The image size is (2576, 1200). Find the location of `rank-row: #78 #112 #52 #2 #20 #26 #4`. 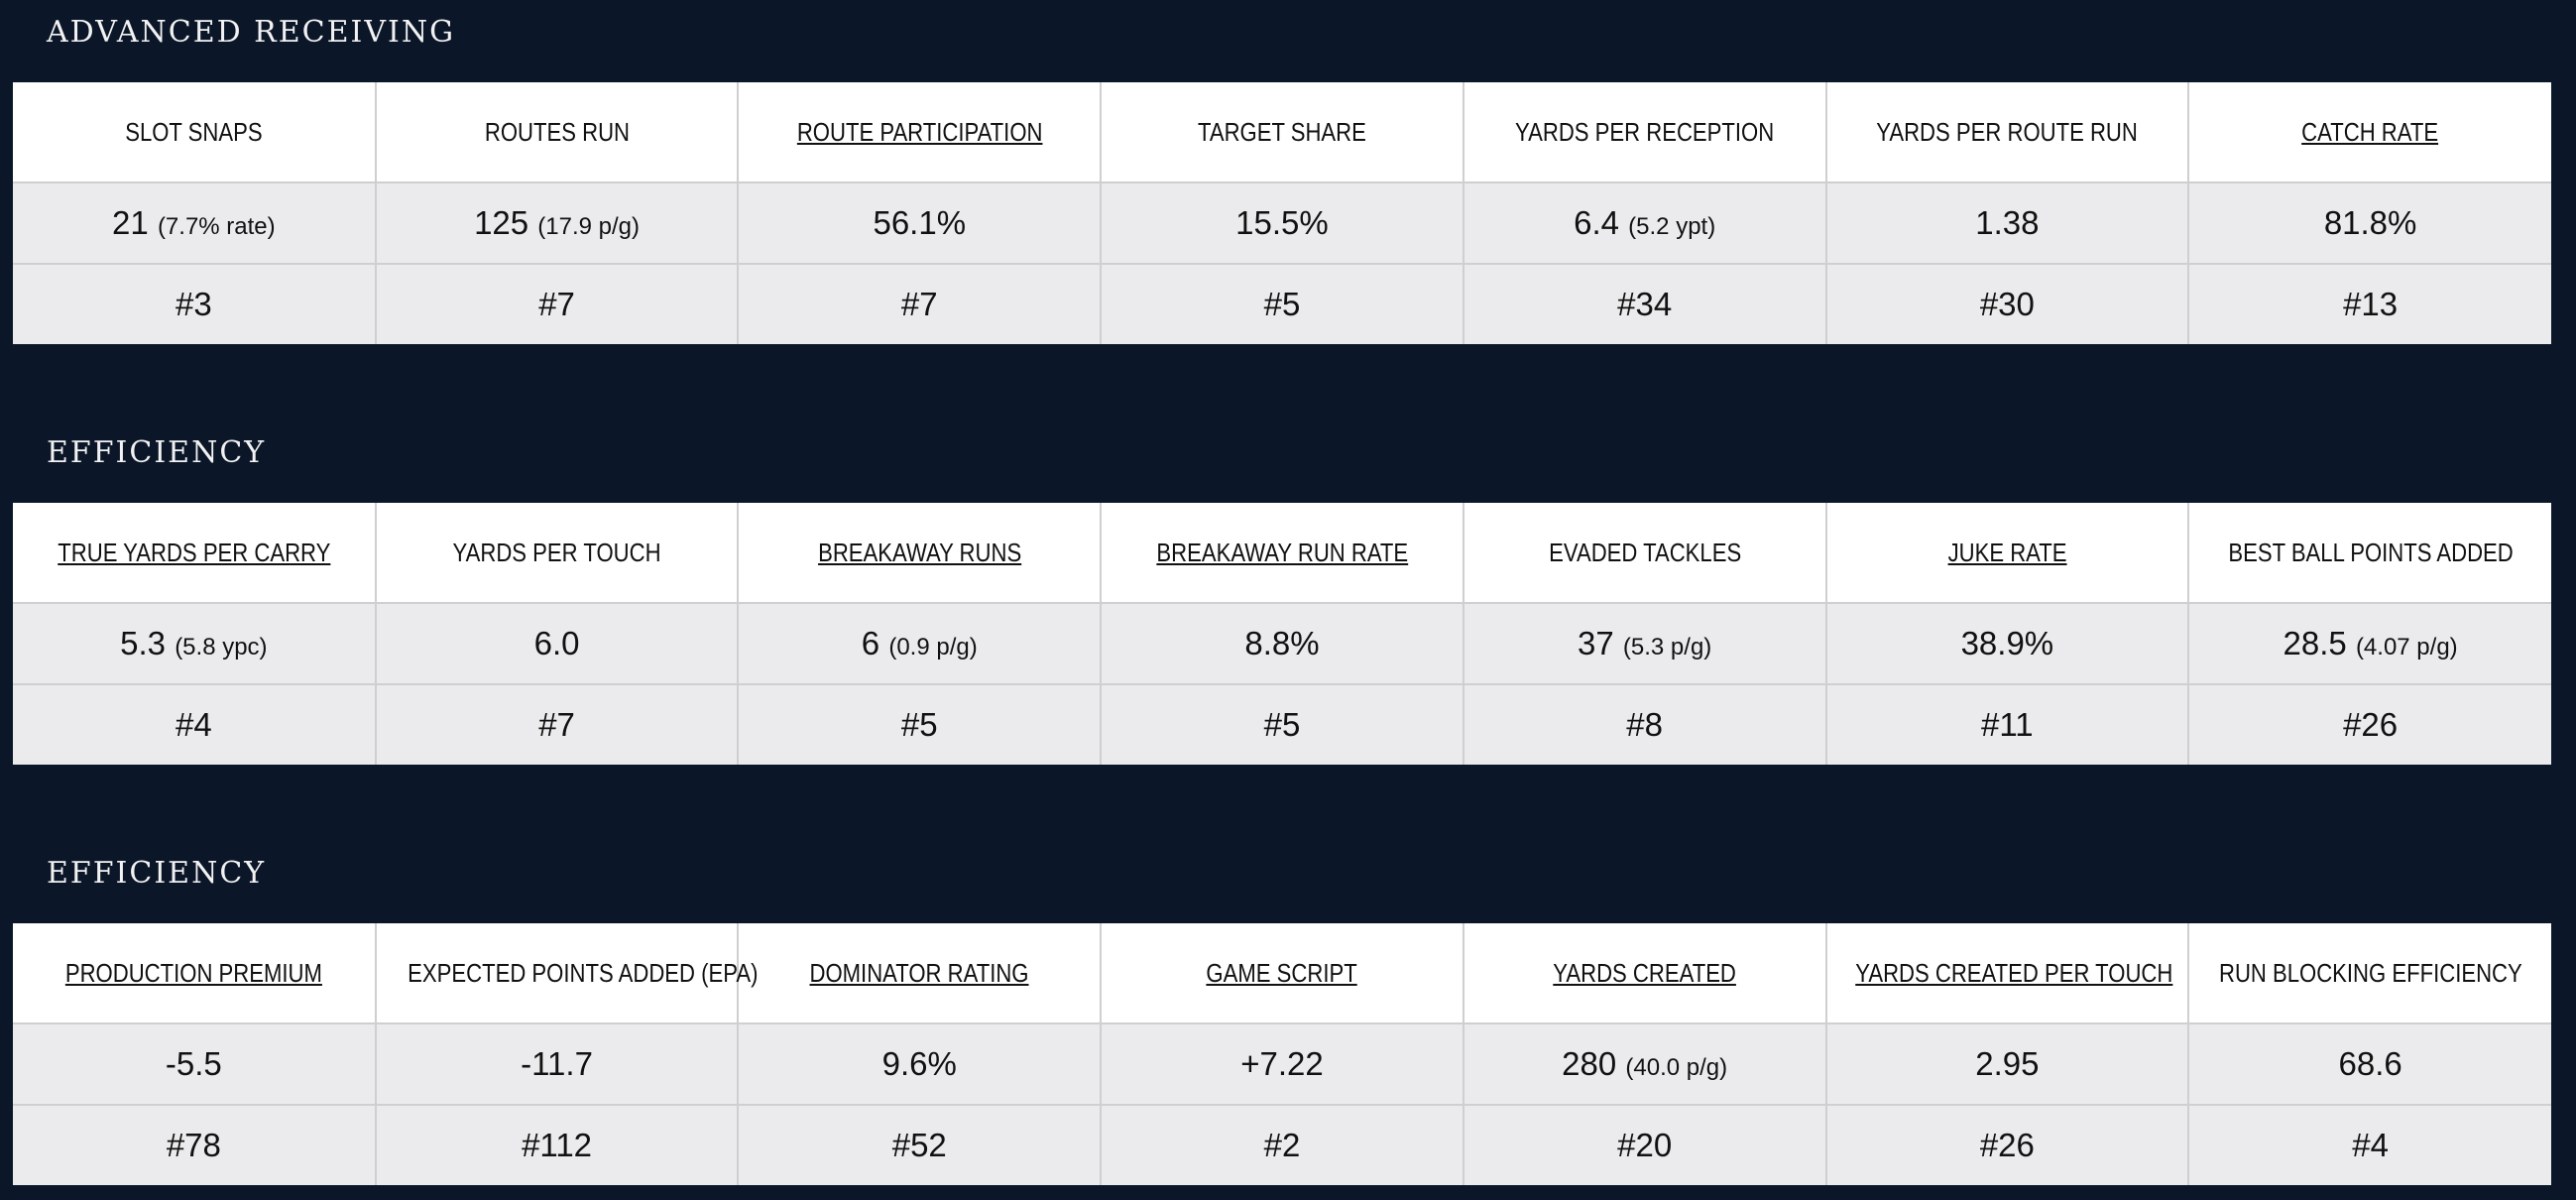

rank-row: #78 #112 #52 #2 #20 #26 #4 is located at coordinates (1282, 1144).